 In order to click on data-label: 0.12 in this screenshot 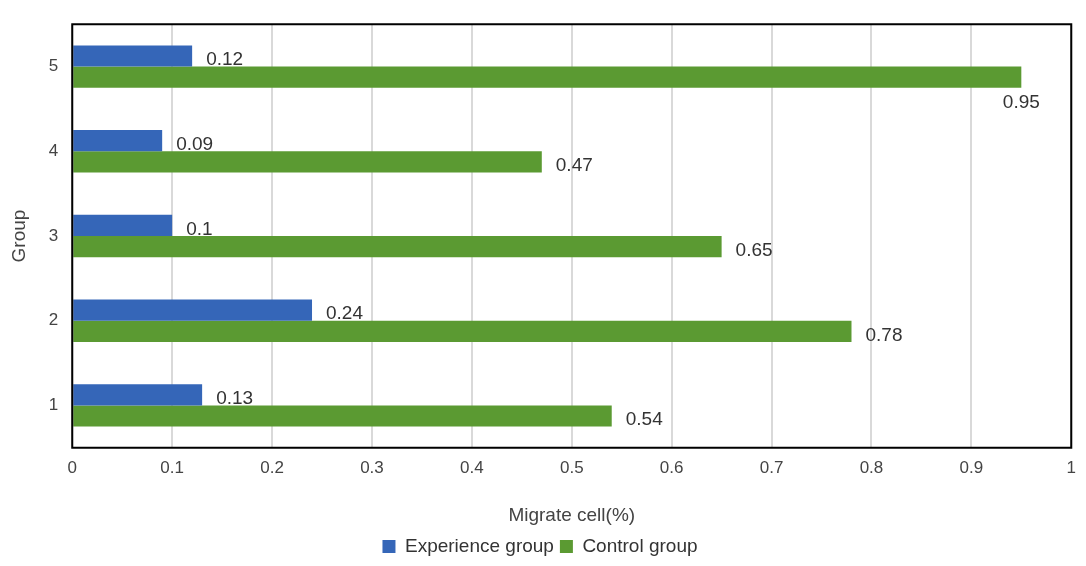, I will do `click(225, 59)`.